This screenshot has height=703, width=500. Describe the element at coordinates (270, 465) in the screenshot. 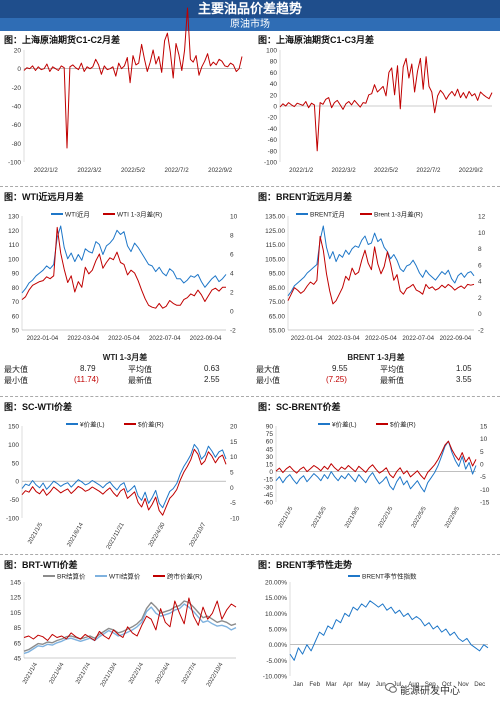

I see `y-tick-label: 15` at that location.